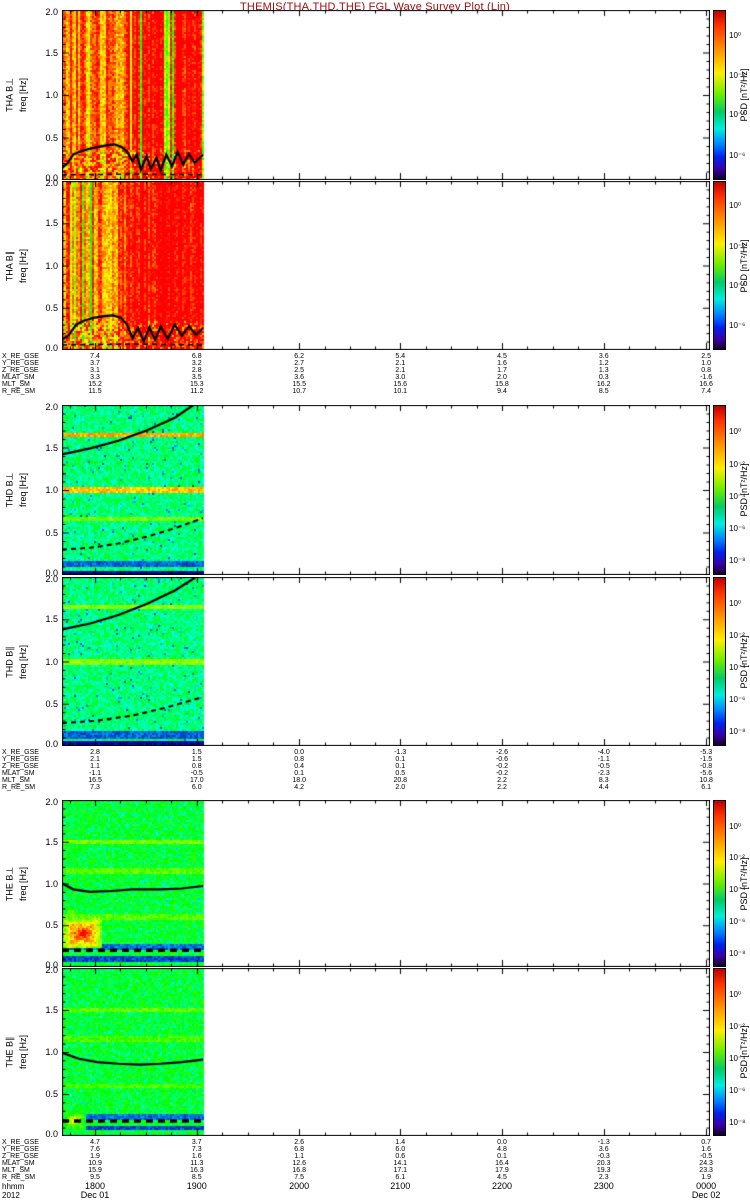  What do you see at coordinates (196, 363) in the screenshot?
I see `ephemeris-value: 3.2` at bounding box center [196, 363].